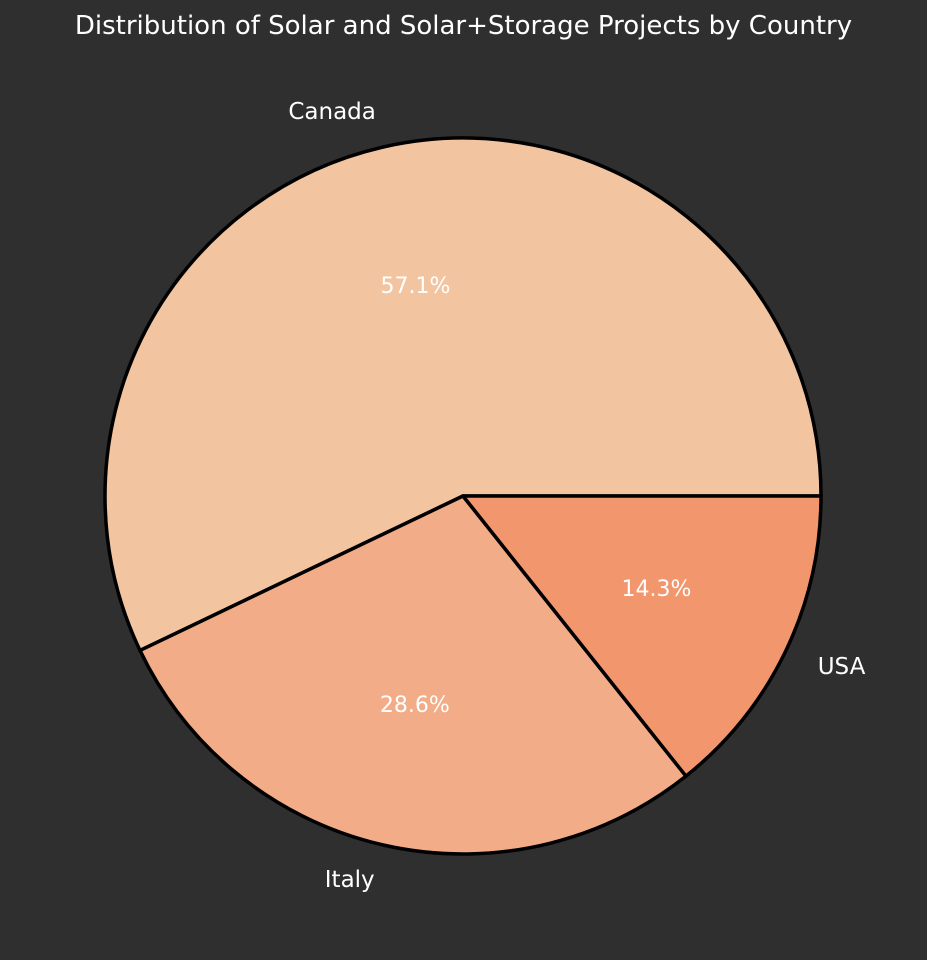 The height and width of the screenshot is (960, 927). What do you see at coordinates (350, 880) in the screenshot?
I see `slice-label-italy: Italy` at bounding box center [350, 880].